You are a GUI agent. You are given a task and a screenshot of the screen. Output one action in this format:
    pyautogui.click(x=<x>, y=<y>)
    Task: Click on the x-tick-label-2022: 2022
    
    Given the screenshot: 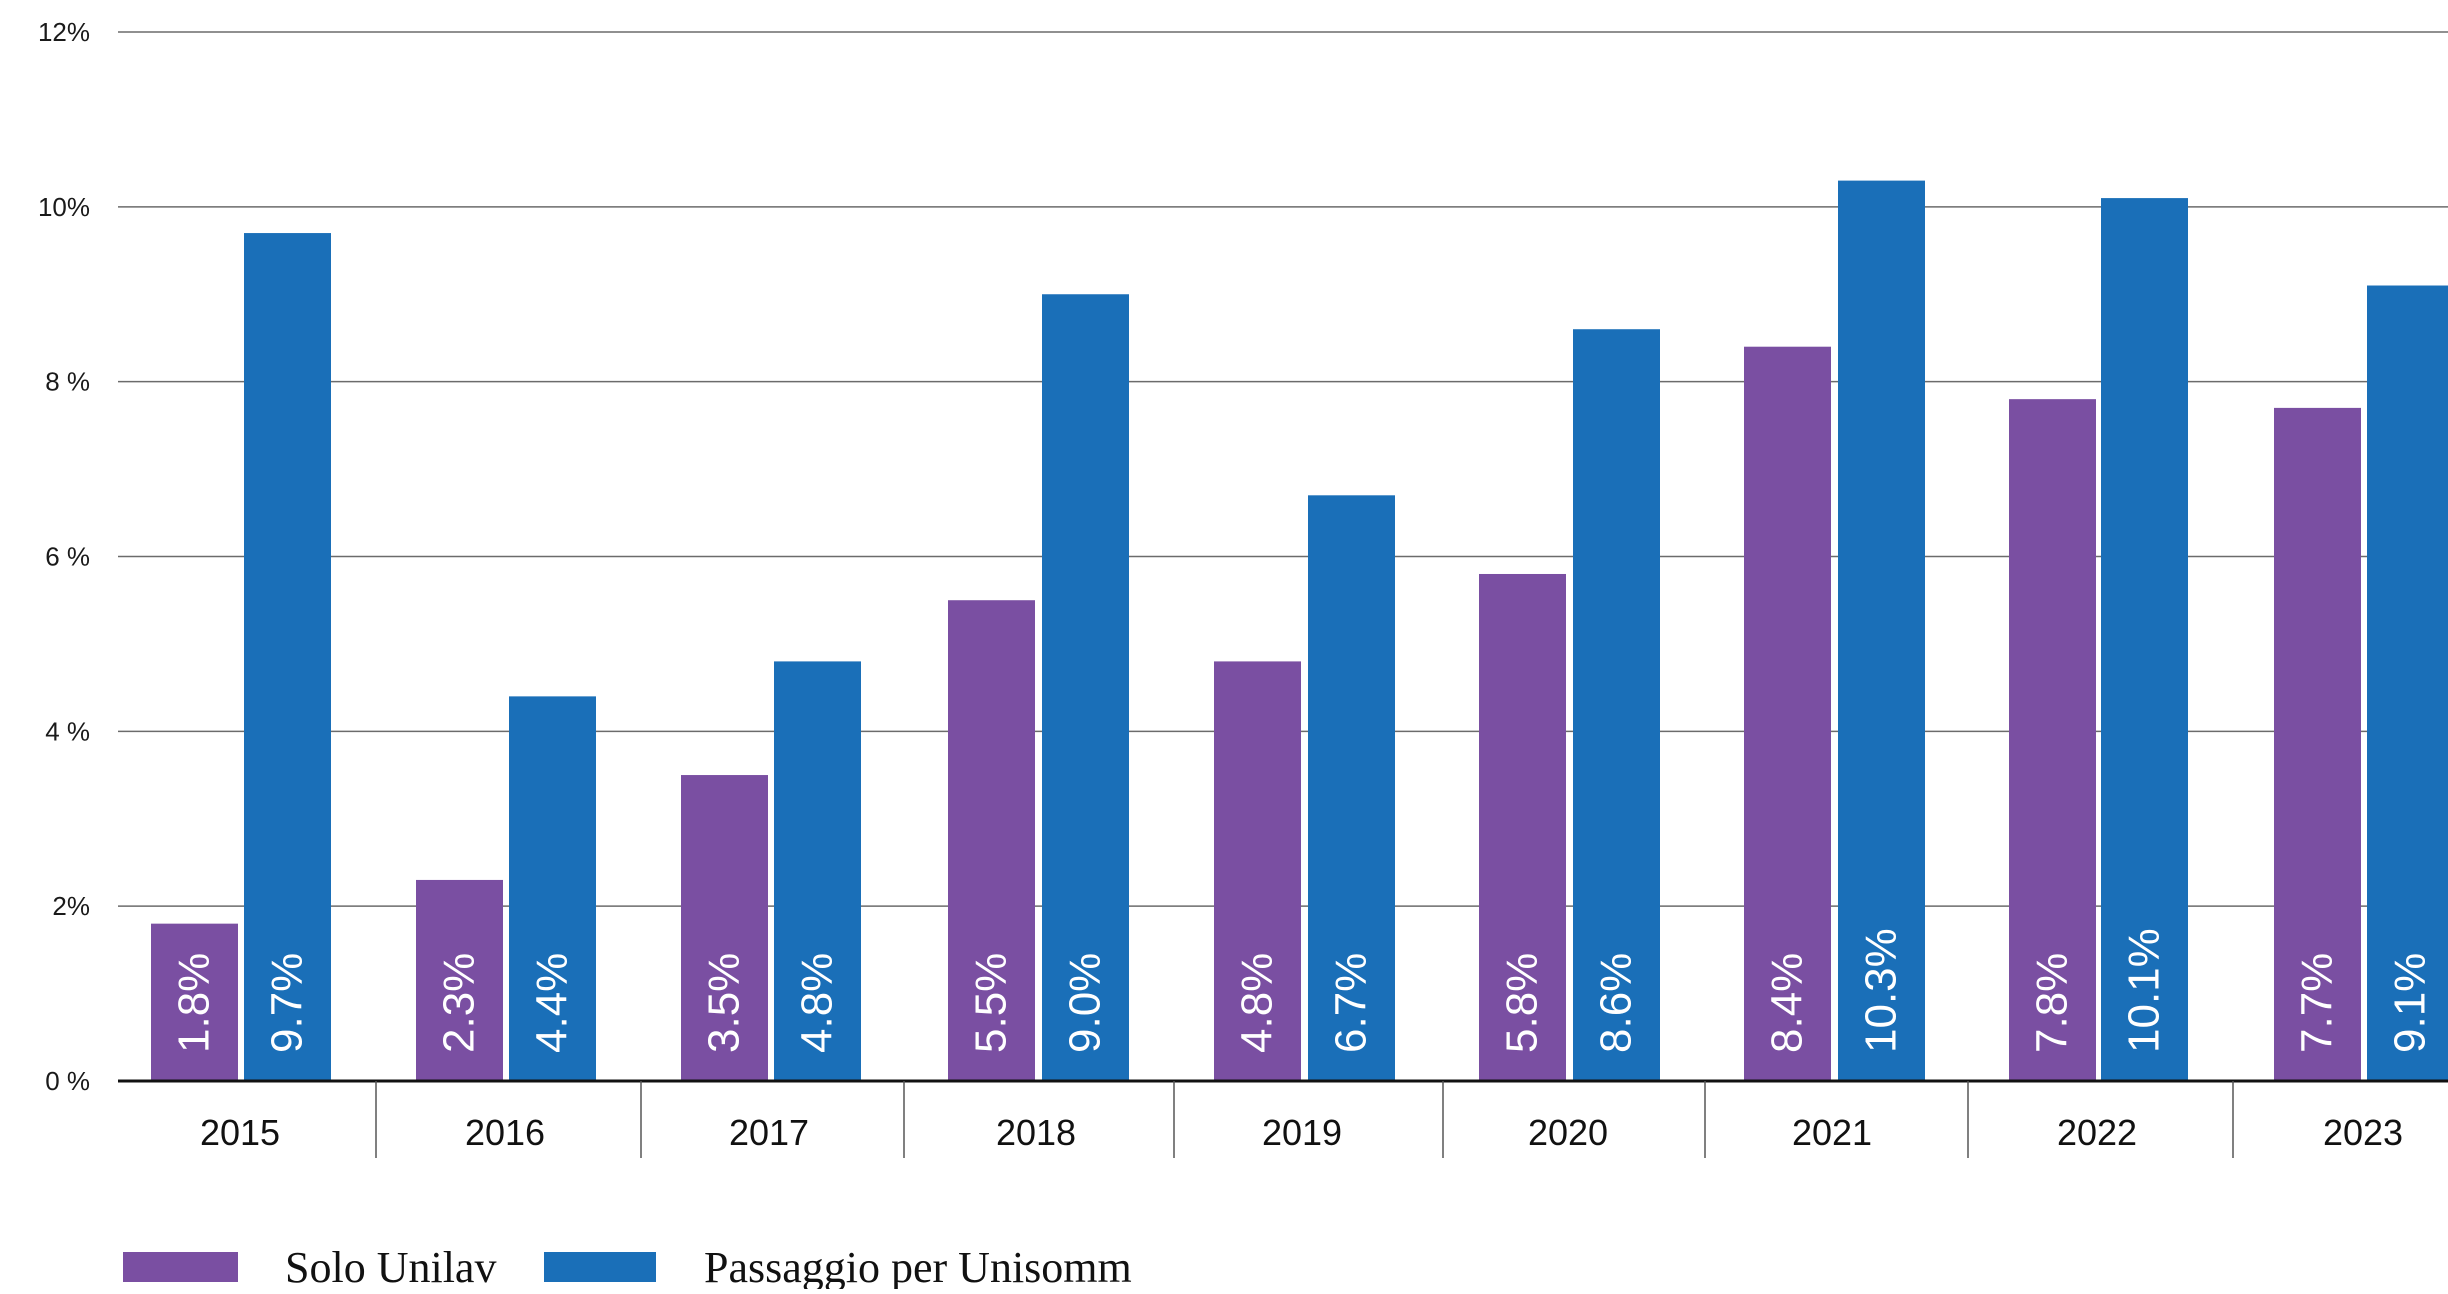 What is the action you would take?
    pyautogui.click(x=2097, y=1132)
    